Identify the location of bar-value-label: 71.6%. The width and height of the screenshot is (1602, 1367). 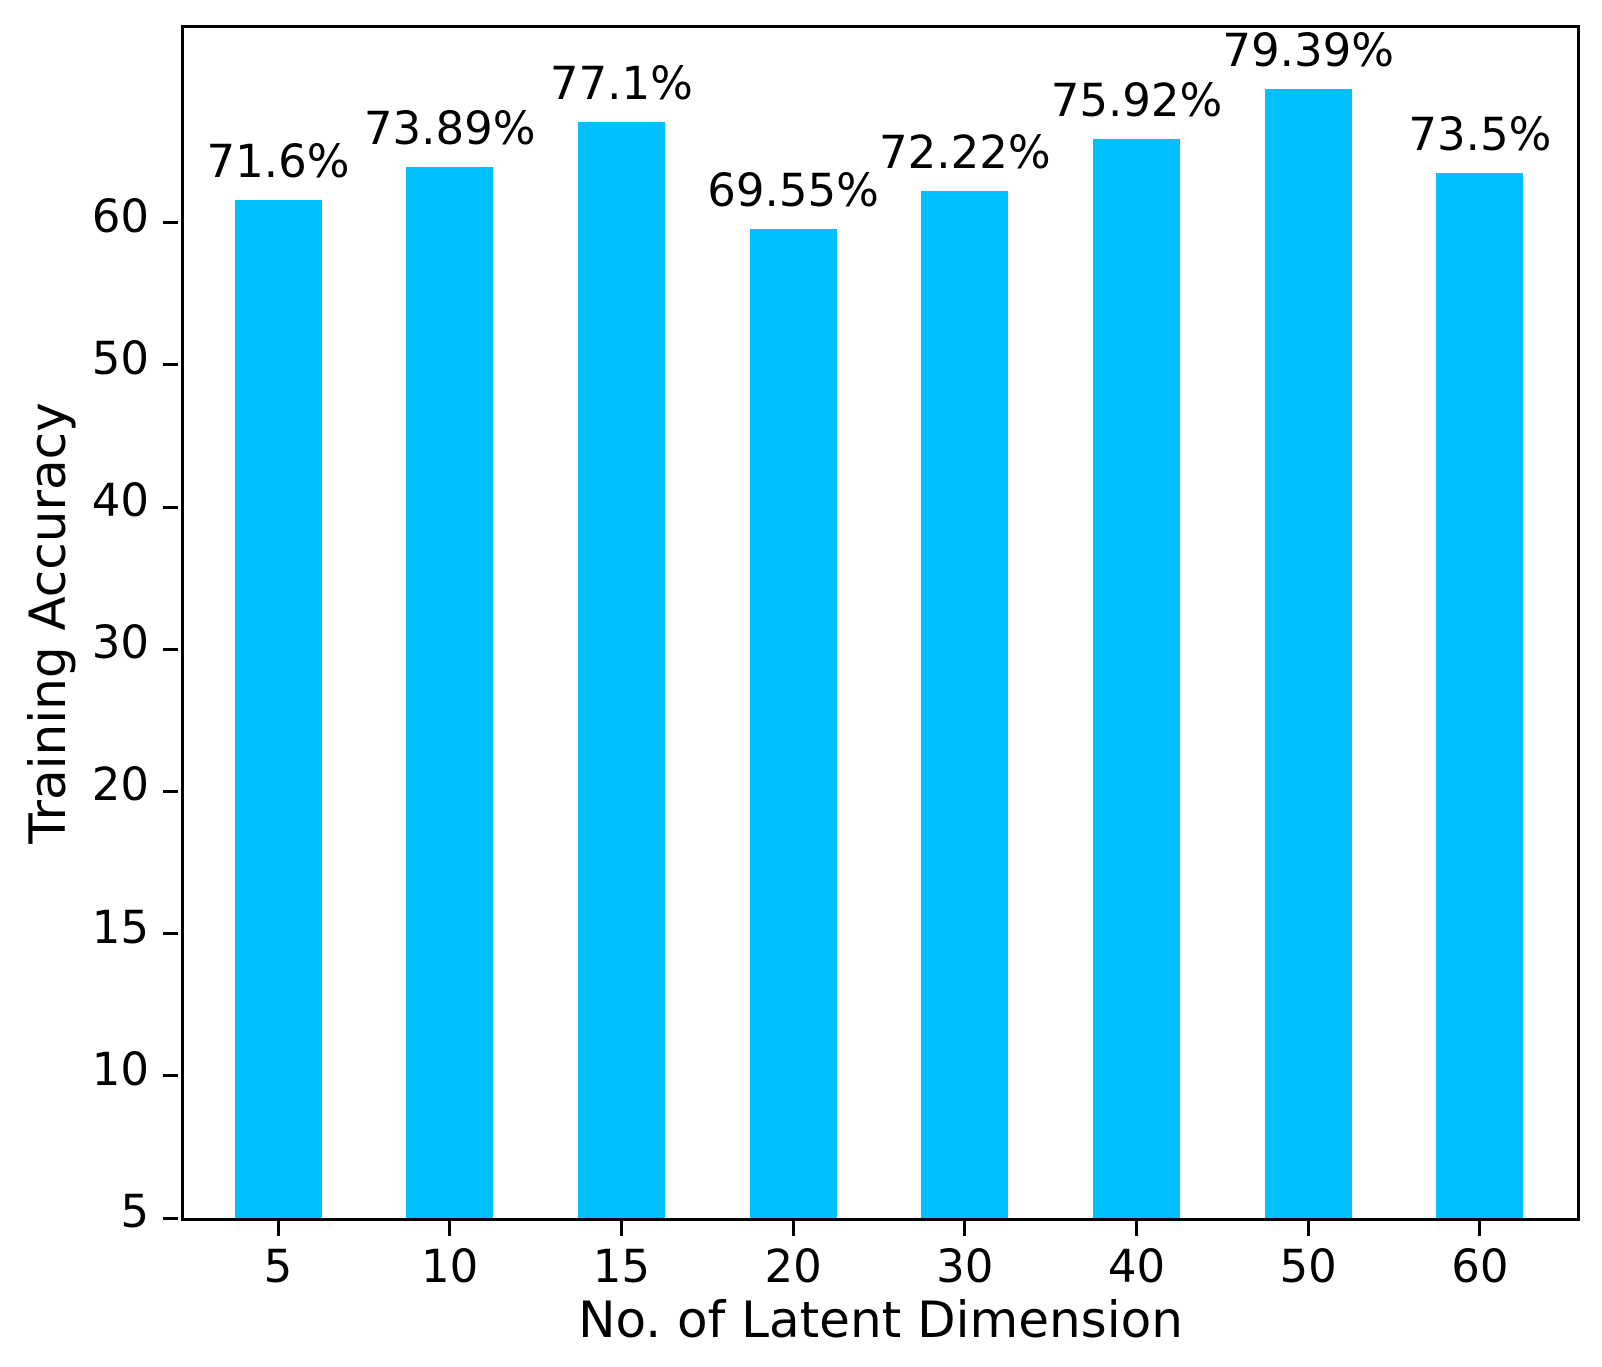
(278, 161).